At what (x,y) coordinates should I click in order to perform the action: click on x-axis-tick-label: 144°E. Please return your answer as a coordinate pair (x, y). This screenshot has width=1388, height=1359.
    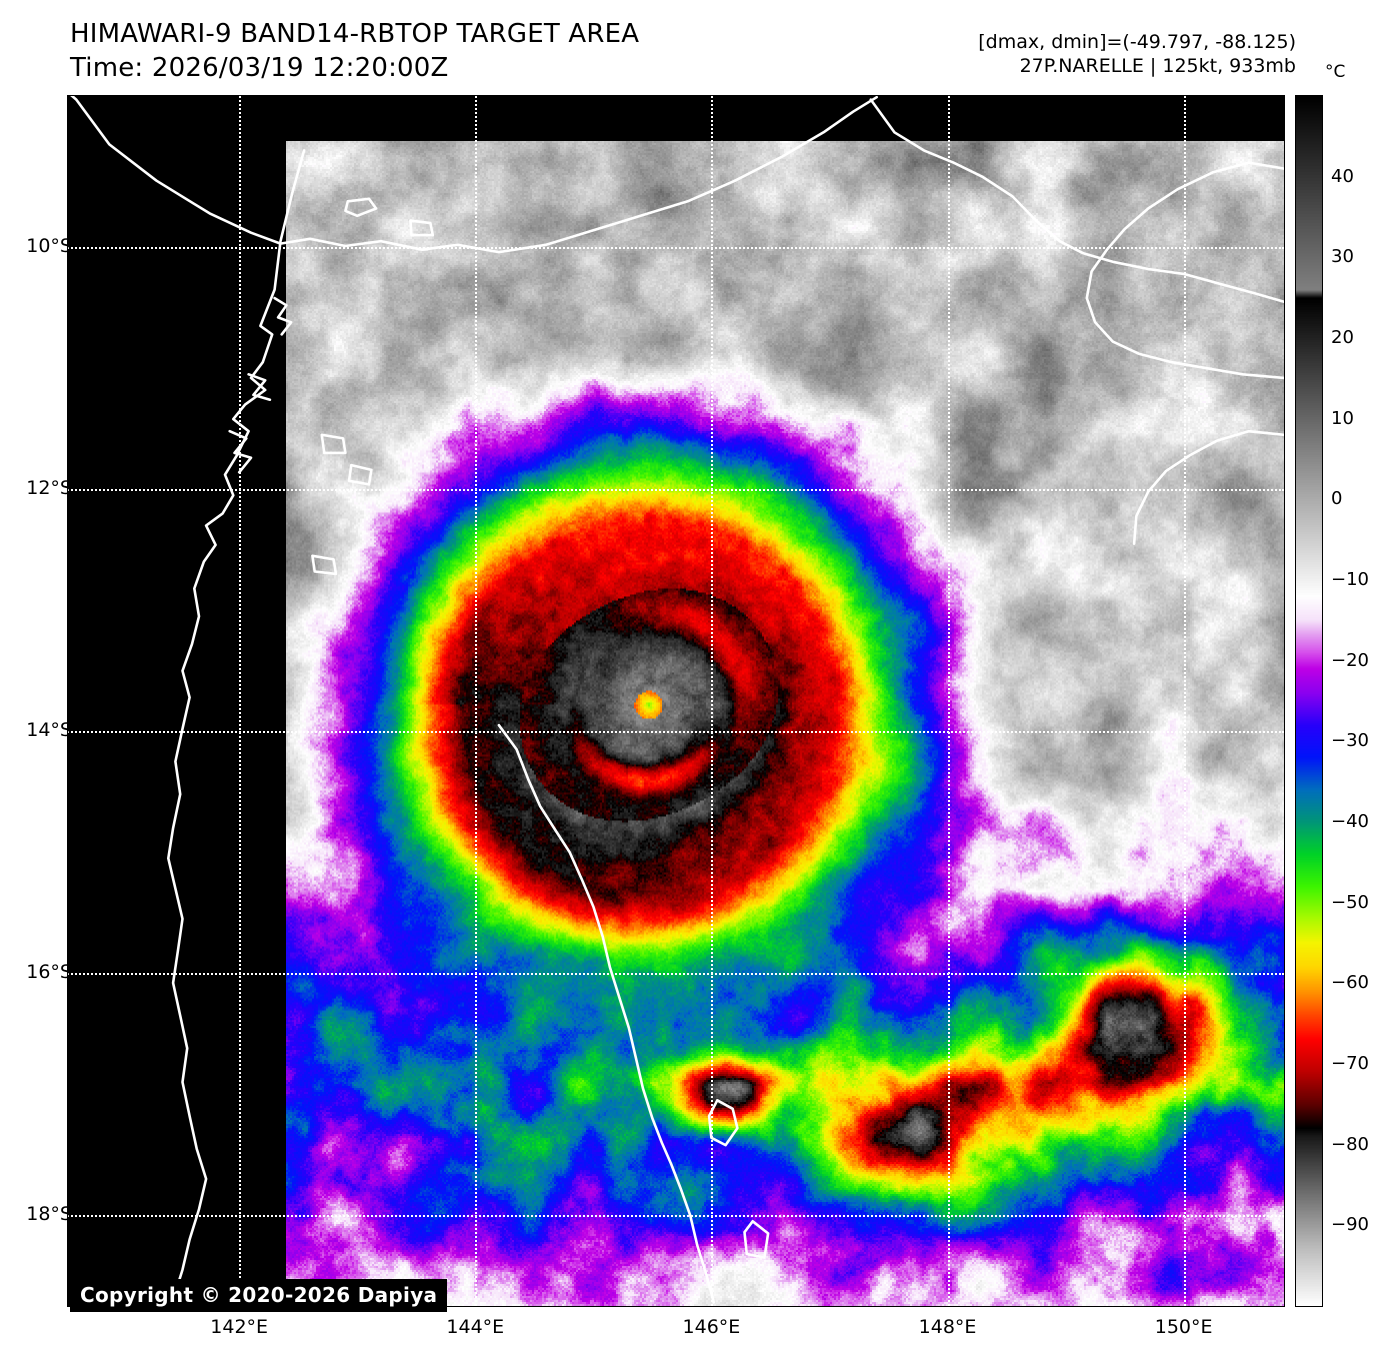
    Looking at the image, I should click on (475, 1327).